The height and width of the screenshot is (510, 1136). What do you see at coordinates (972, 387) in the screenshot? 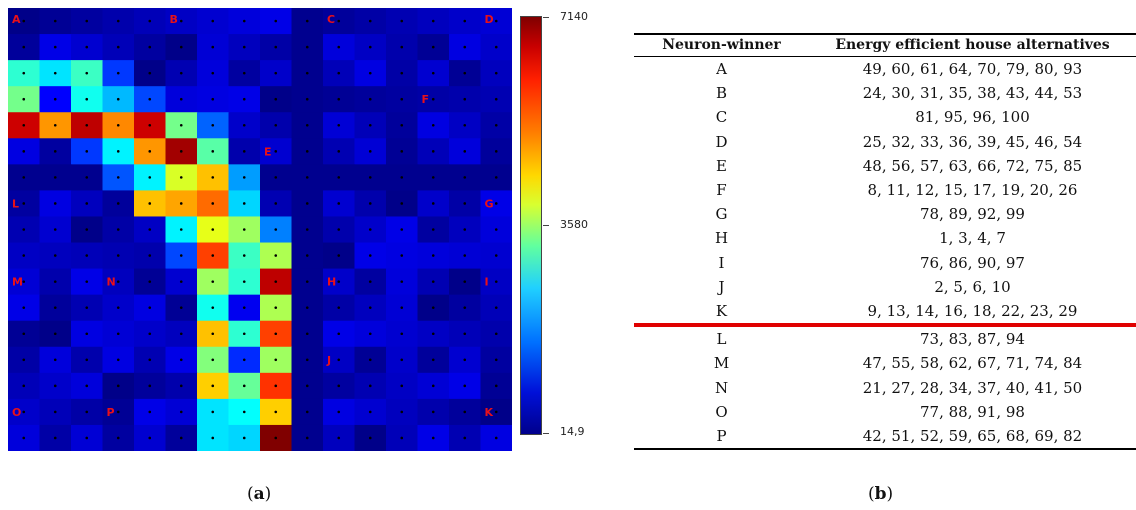
I see `alternatives-cell: 21, 27, 28, 34, 37, 40, 41, 50` at bounding box center [972, 387].